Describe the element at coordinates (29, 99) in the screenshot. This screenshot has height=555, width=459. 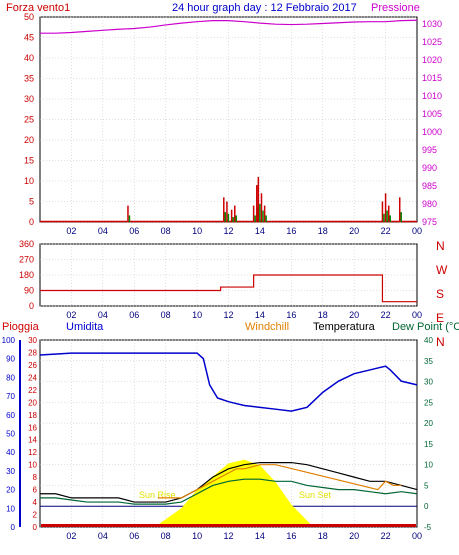
I see `wind-y-tick-label: 30` at that location.